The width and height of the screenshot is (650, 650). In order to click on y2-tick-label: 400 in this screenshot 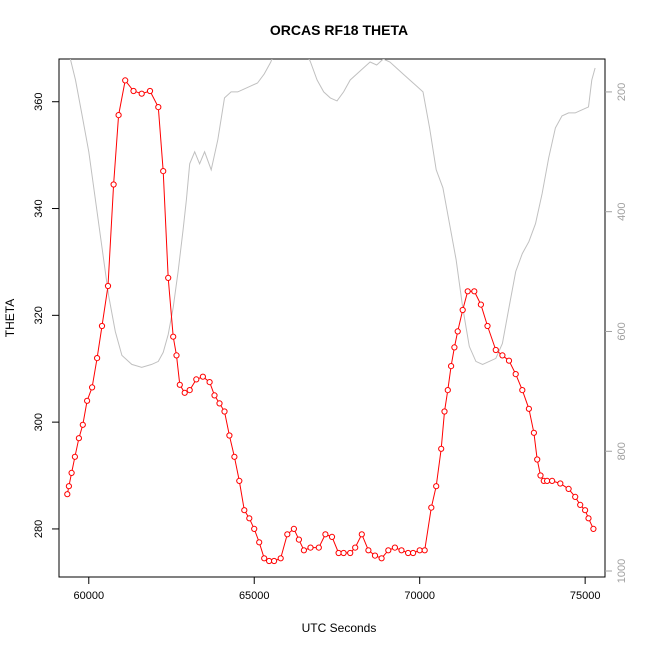, I will do `click(622, 212)`.